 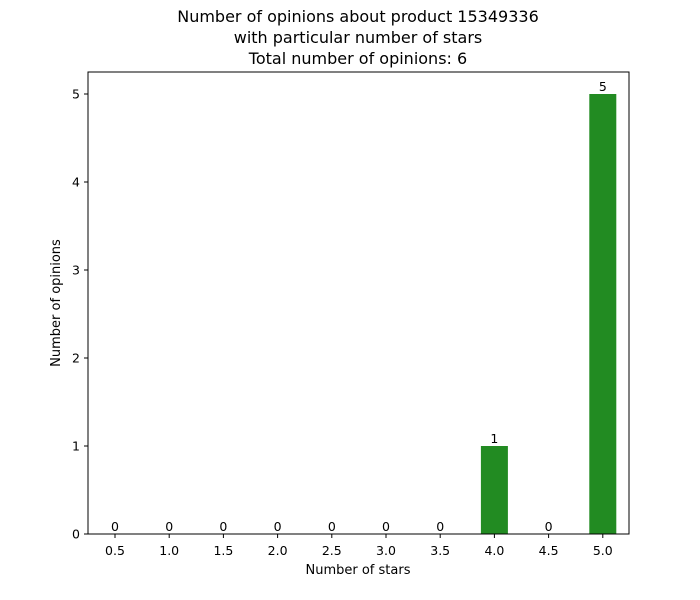 What do you see at coordinates (603, 550) in the screenshot?
I see `x-tick-label: 5.0` at bounding box center [603, 550].